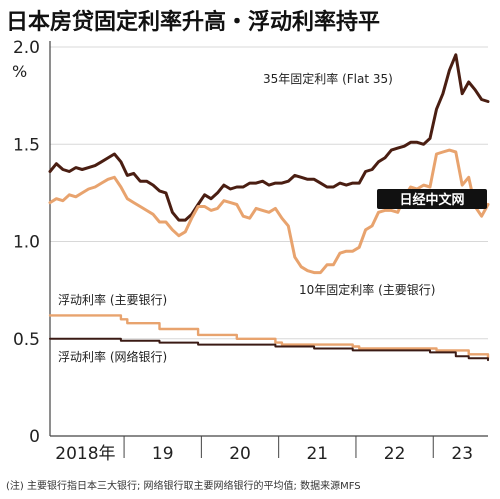 Image resolution: width=500 pixels, height=499 pixels. I want to click on x-tick-label: 19, so click(163, 454).